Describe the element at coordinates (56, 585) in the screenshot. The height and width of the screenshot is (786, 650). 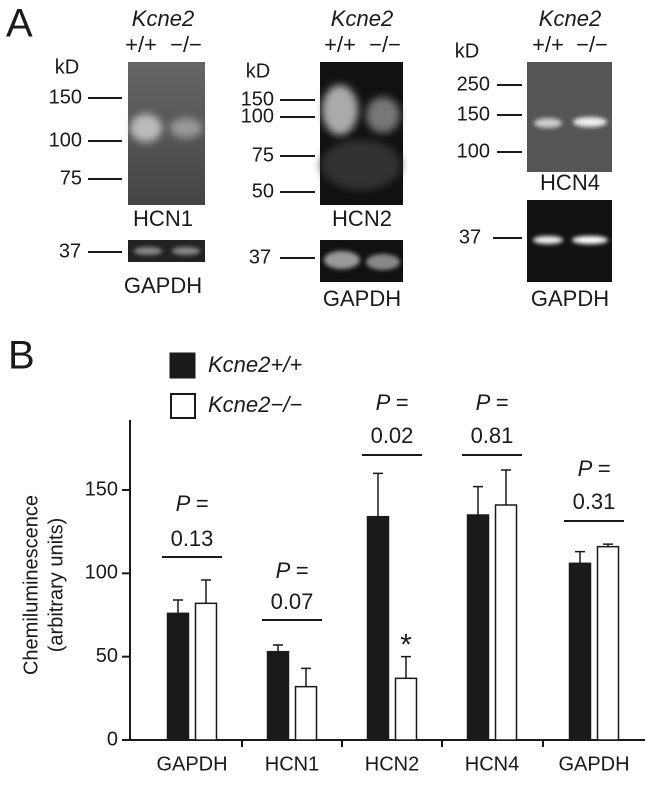
I see `y-axis-label: (arbitrary units)` at that location.